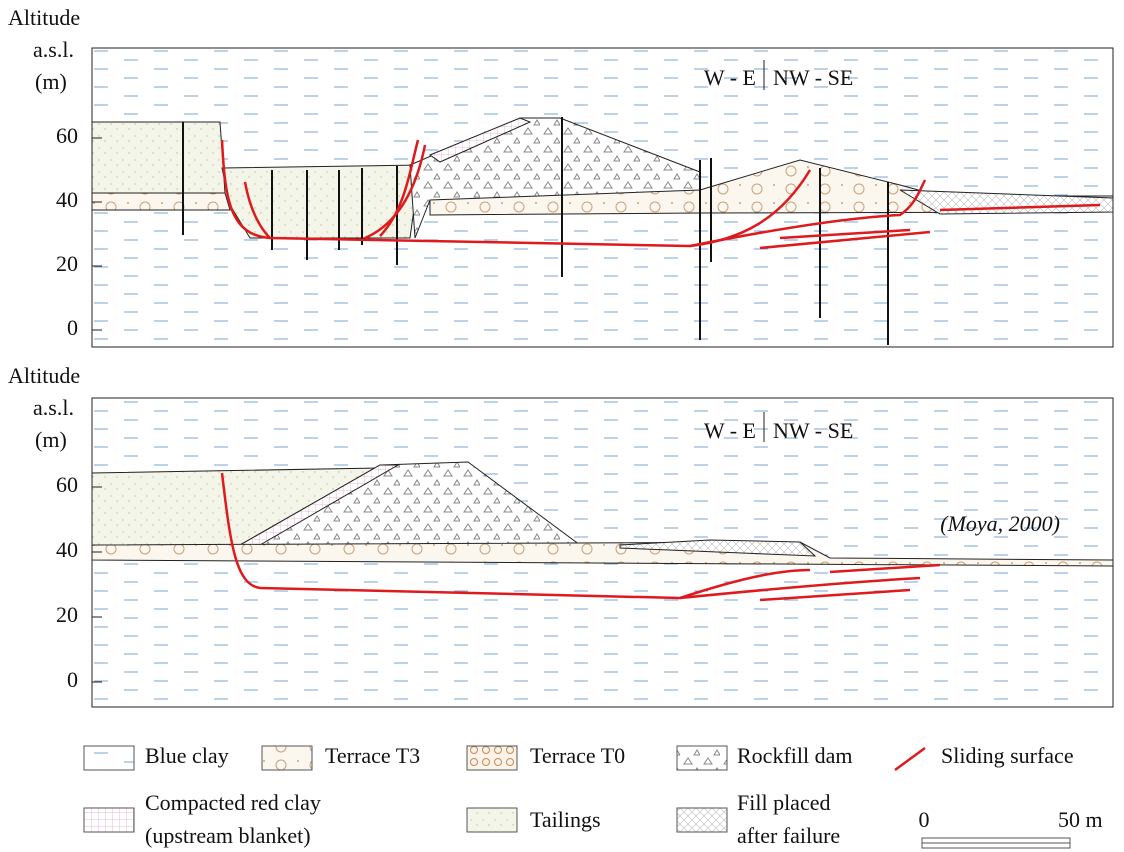 The image size is (1124, 852). I want to click on scale-start: 0, so click(924, 819).